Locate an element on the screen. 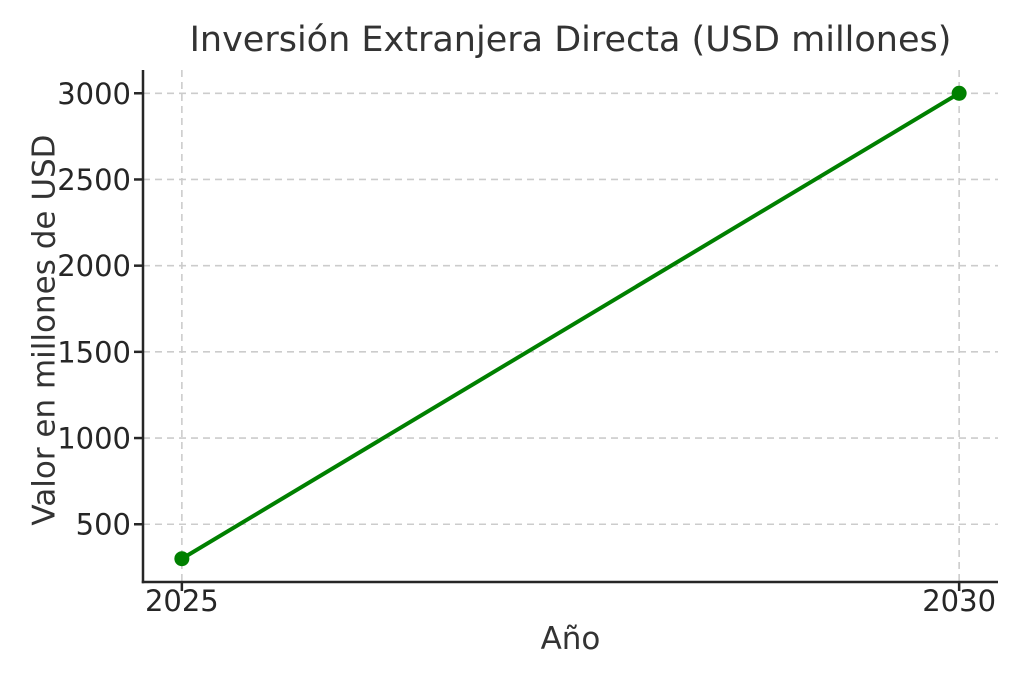 The image size is (1024, 683). y-tick-label: 500 is located at coordinates (103, 525).